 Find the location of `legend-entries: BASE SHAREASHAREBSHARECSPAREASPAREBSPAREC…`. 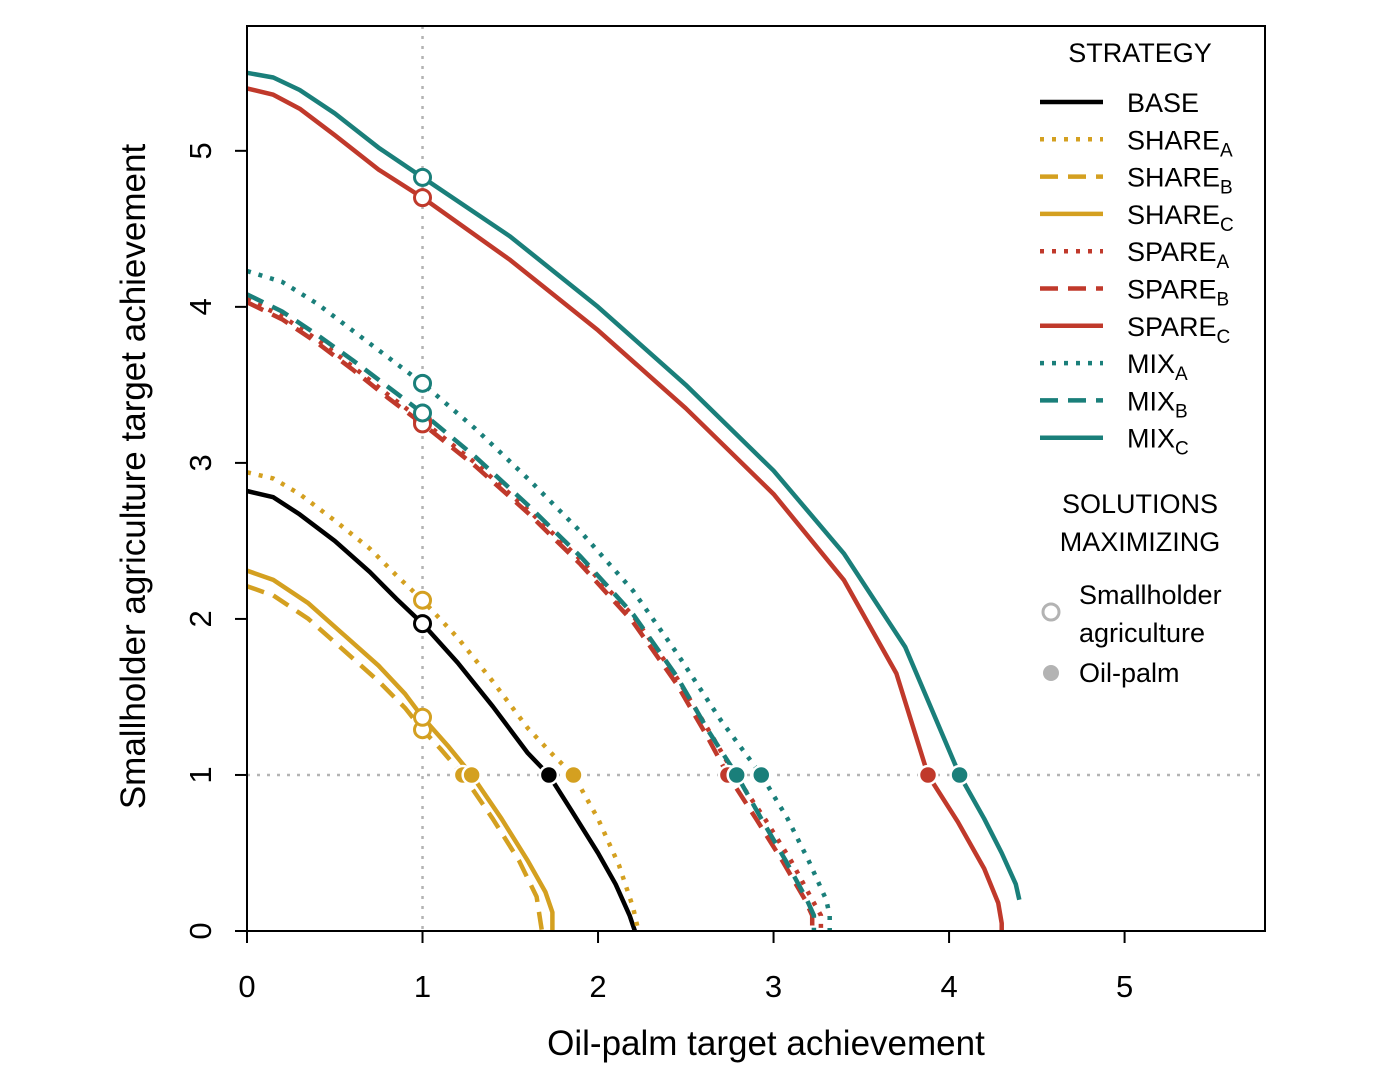

legend-entries: BASE SHAREASHAREBSHARECSPAREASPAREBSPAREC… is located at coordinates (1137, 274).